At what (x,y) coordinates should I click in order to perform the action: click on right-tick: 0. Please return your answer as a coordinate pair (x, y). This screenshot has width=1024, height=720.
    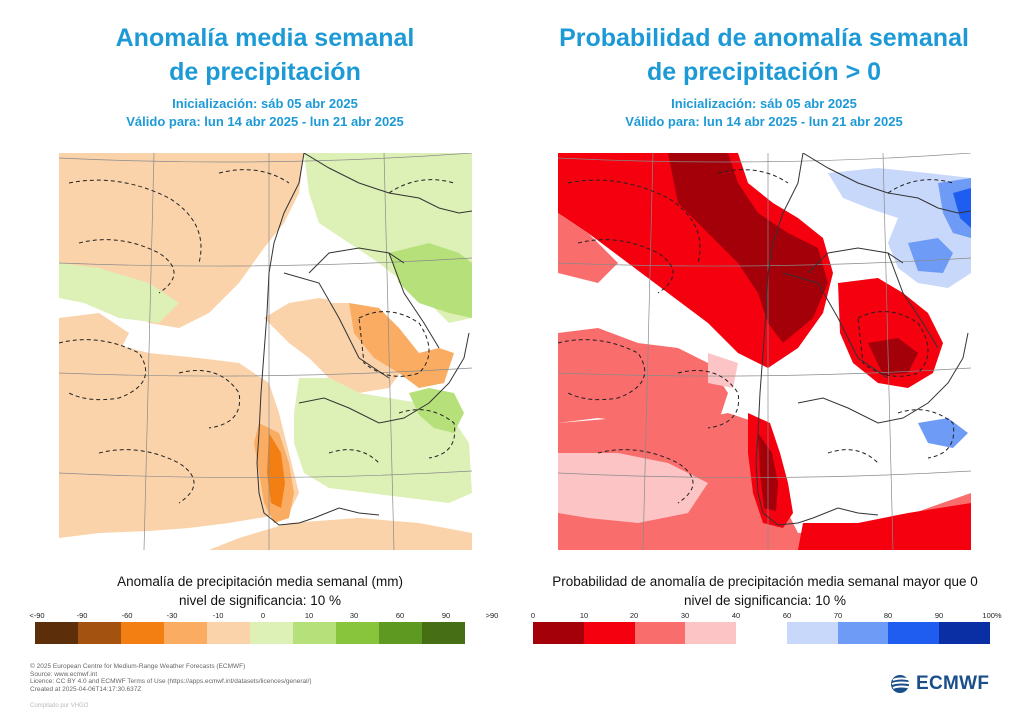
    Looking at the image, I should click on (533, 615).